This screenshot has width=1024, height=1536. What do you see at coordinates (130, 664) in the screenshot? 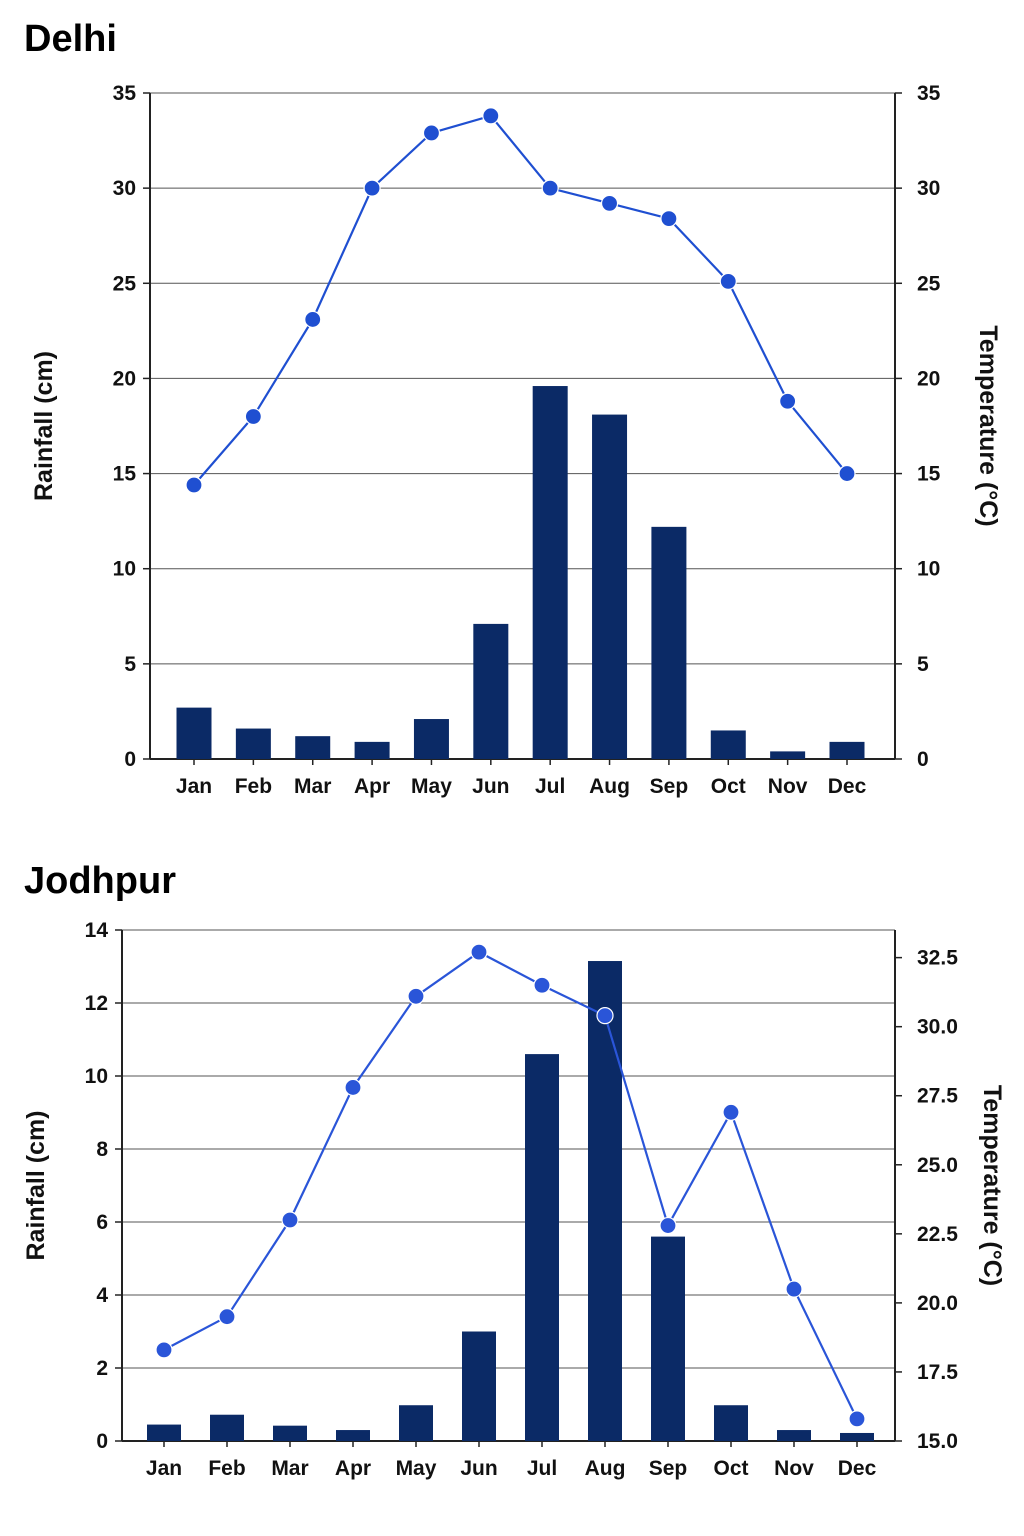
I see `y-tick-label: 5` at bounding box center [130, 664].